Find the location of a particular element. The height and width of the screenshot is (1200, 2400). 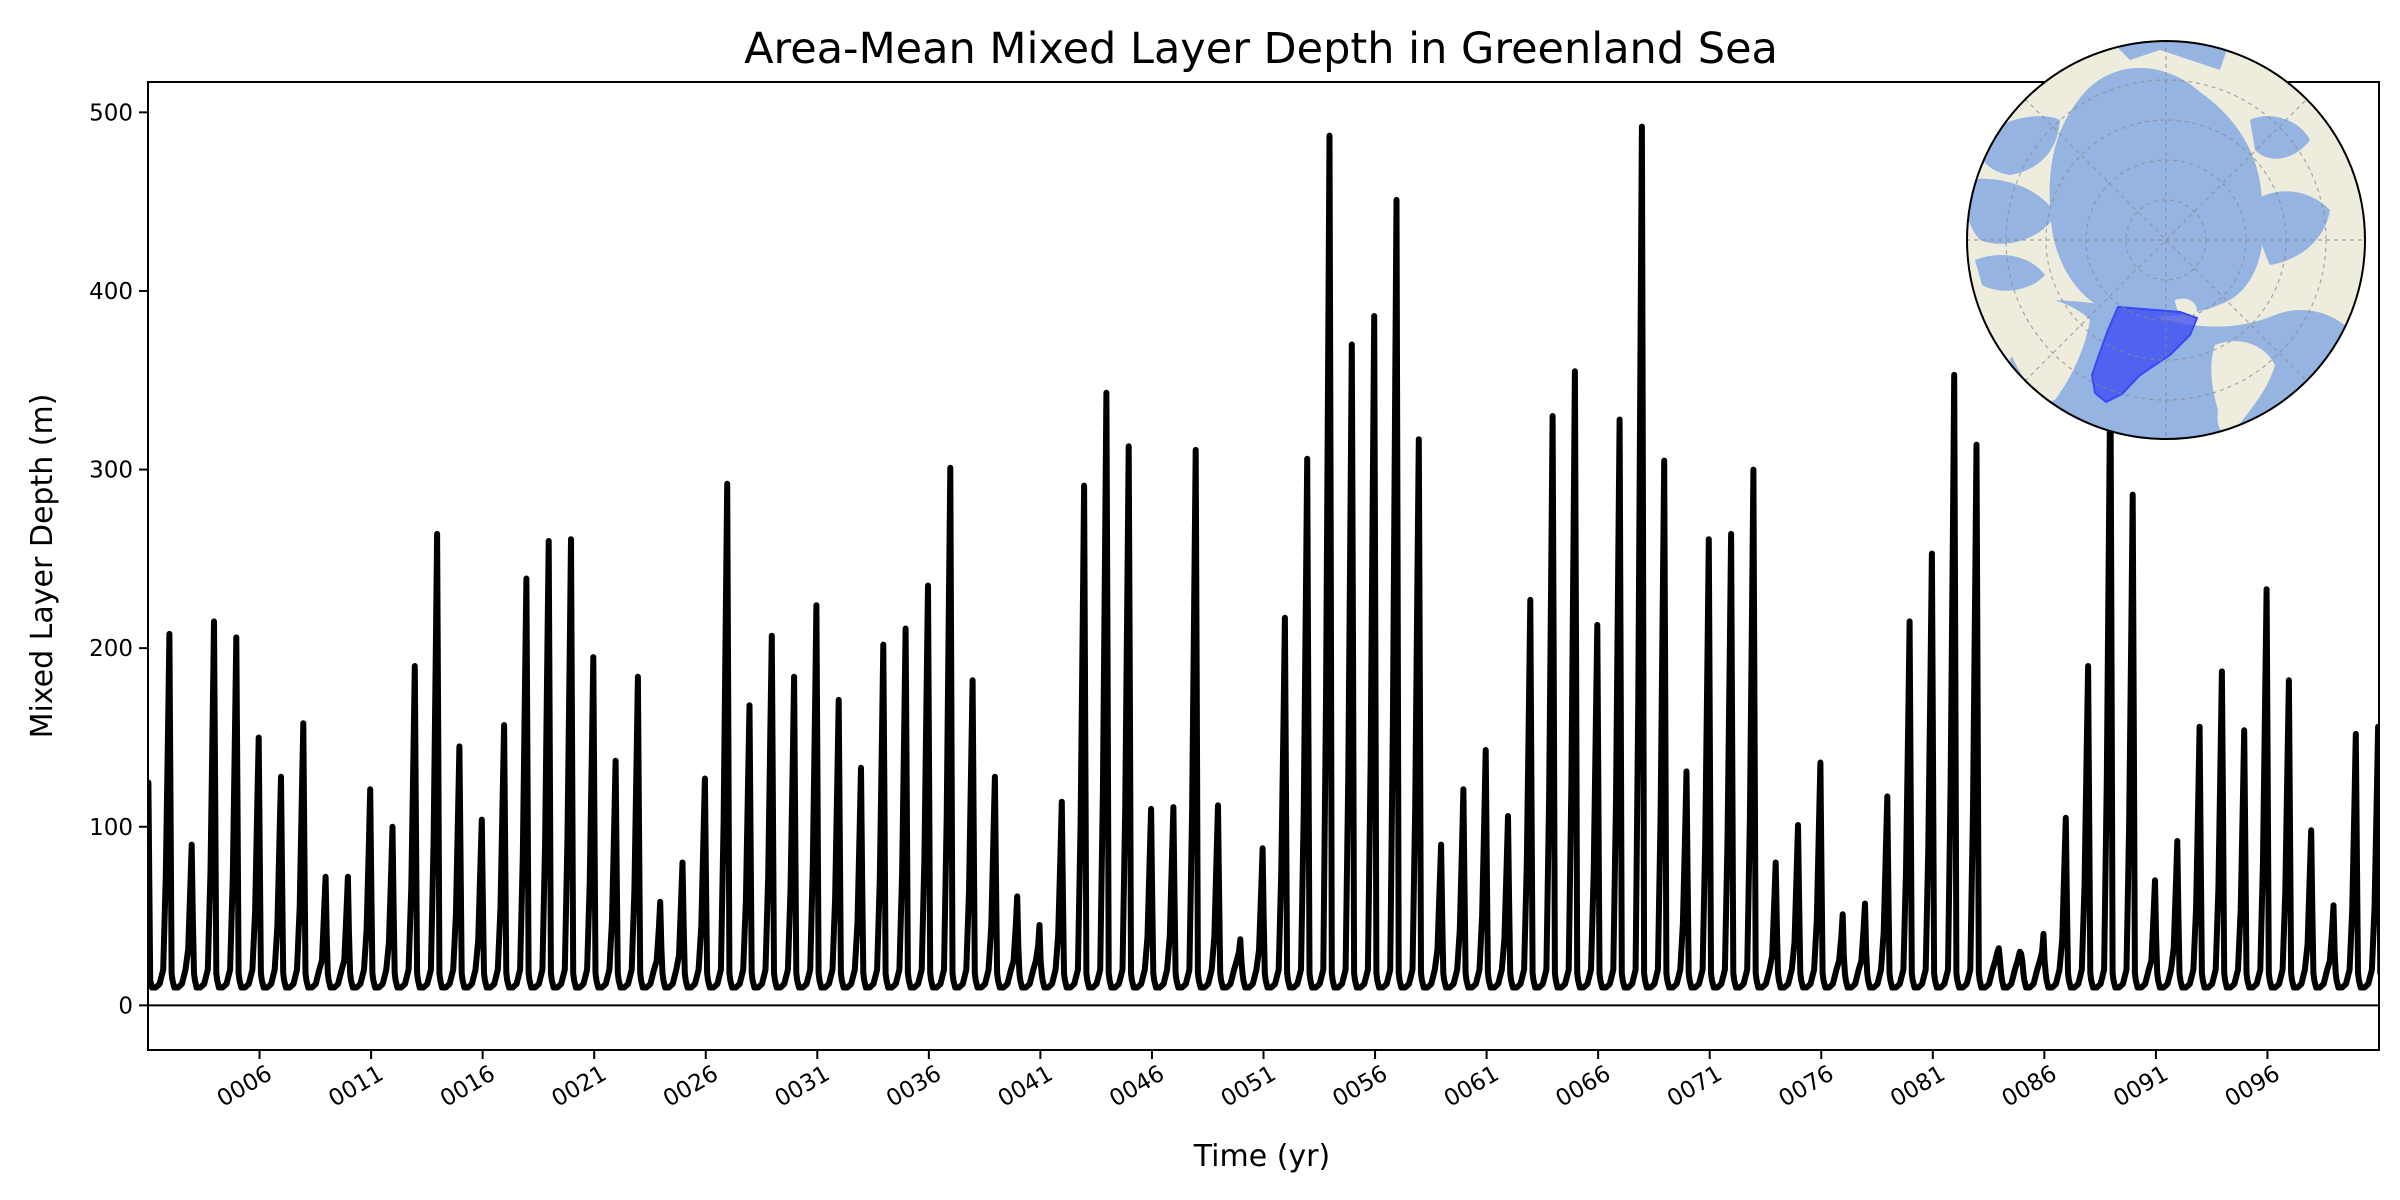

x-tick-label: 0031 is located at coordinates (803, 1087).